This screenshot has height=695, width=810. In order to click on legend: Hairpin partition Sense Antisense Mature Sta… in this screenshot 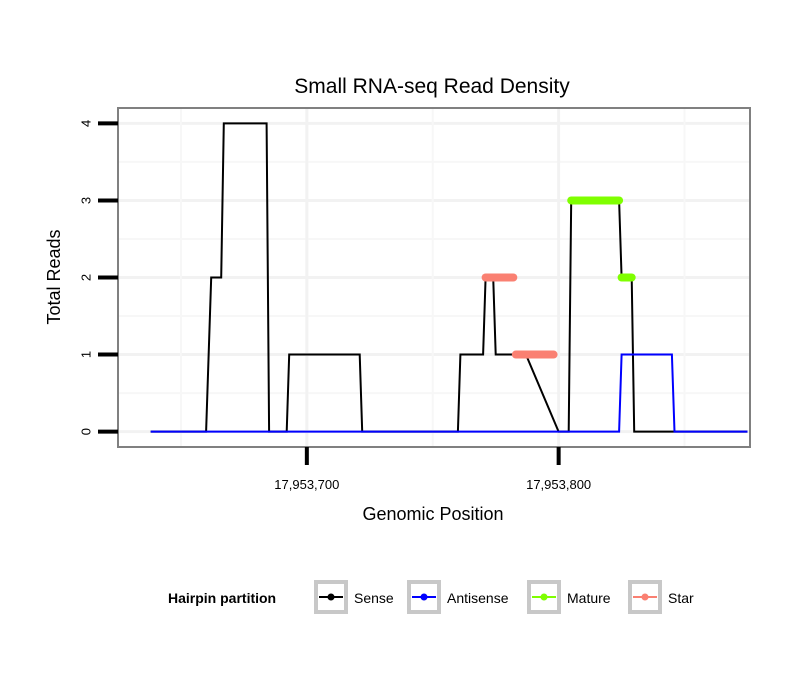, I will do `click(431, 597)`.